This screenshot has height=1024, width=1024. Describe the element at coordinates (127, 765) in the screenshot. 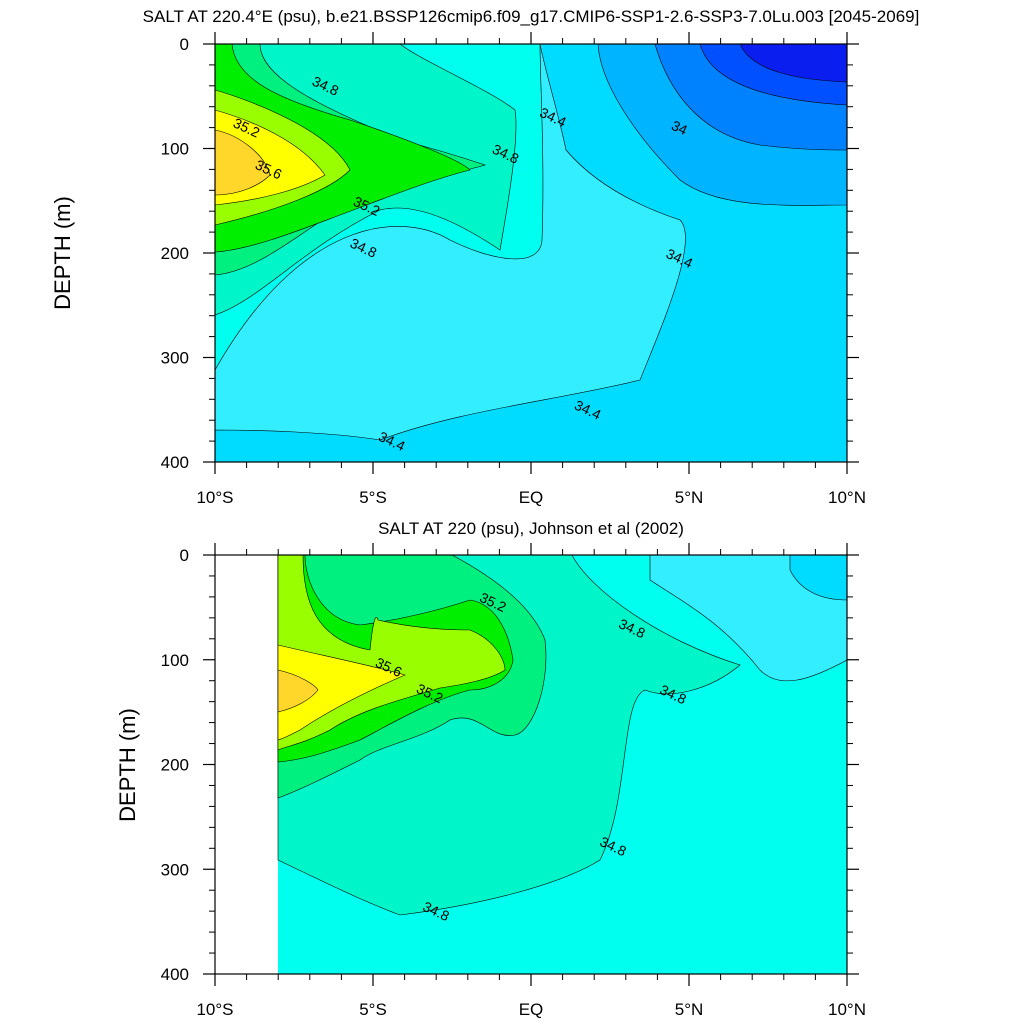

I see `panel-2-ylabel: DEPTH (m)` at that location.